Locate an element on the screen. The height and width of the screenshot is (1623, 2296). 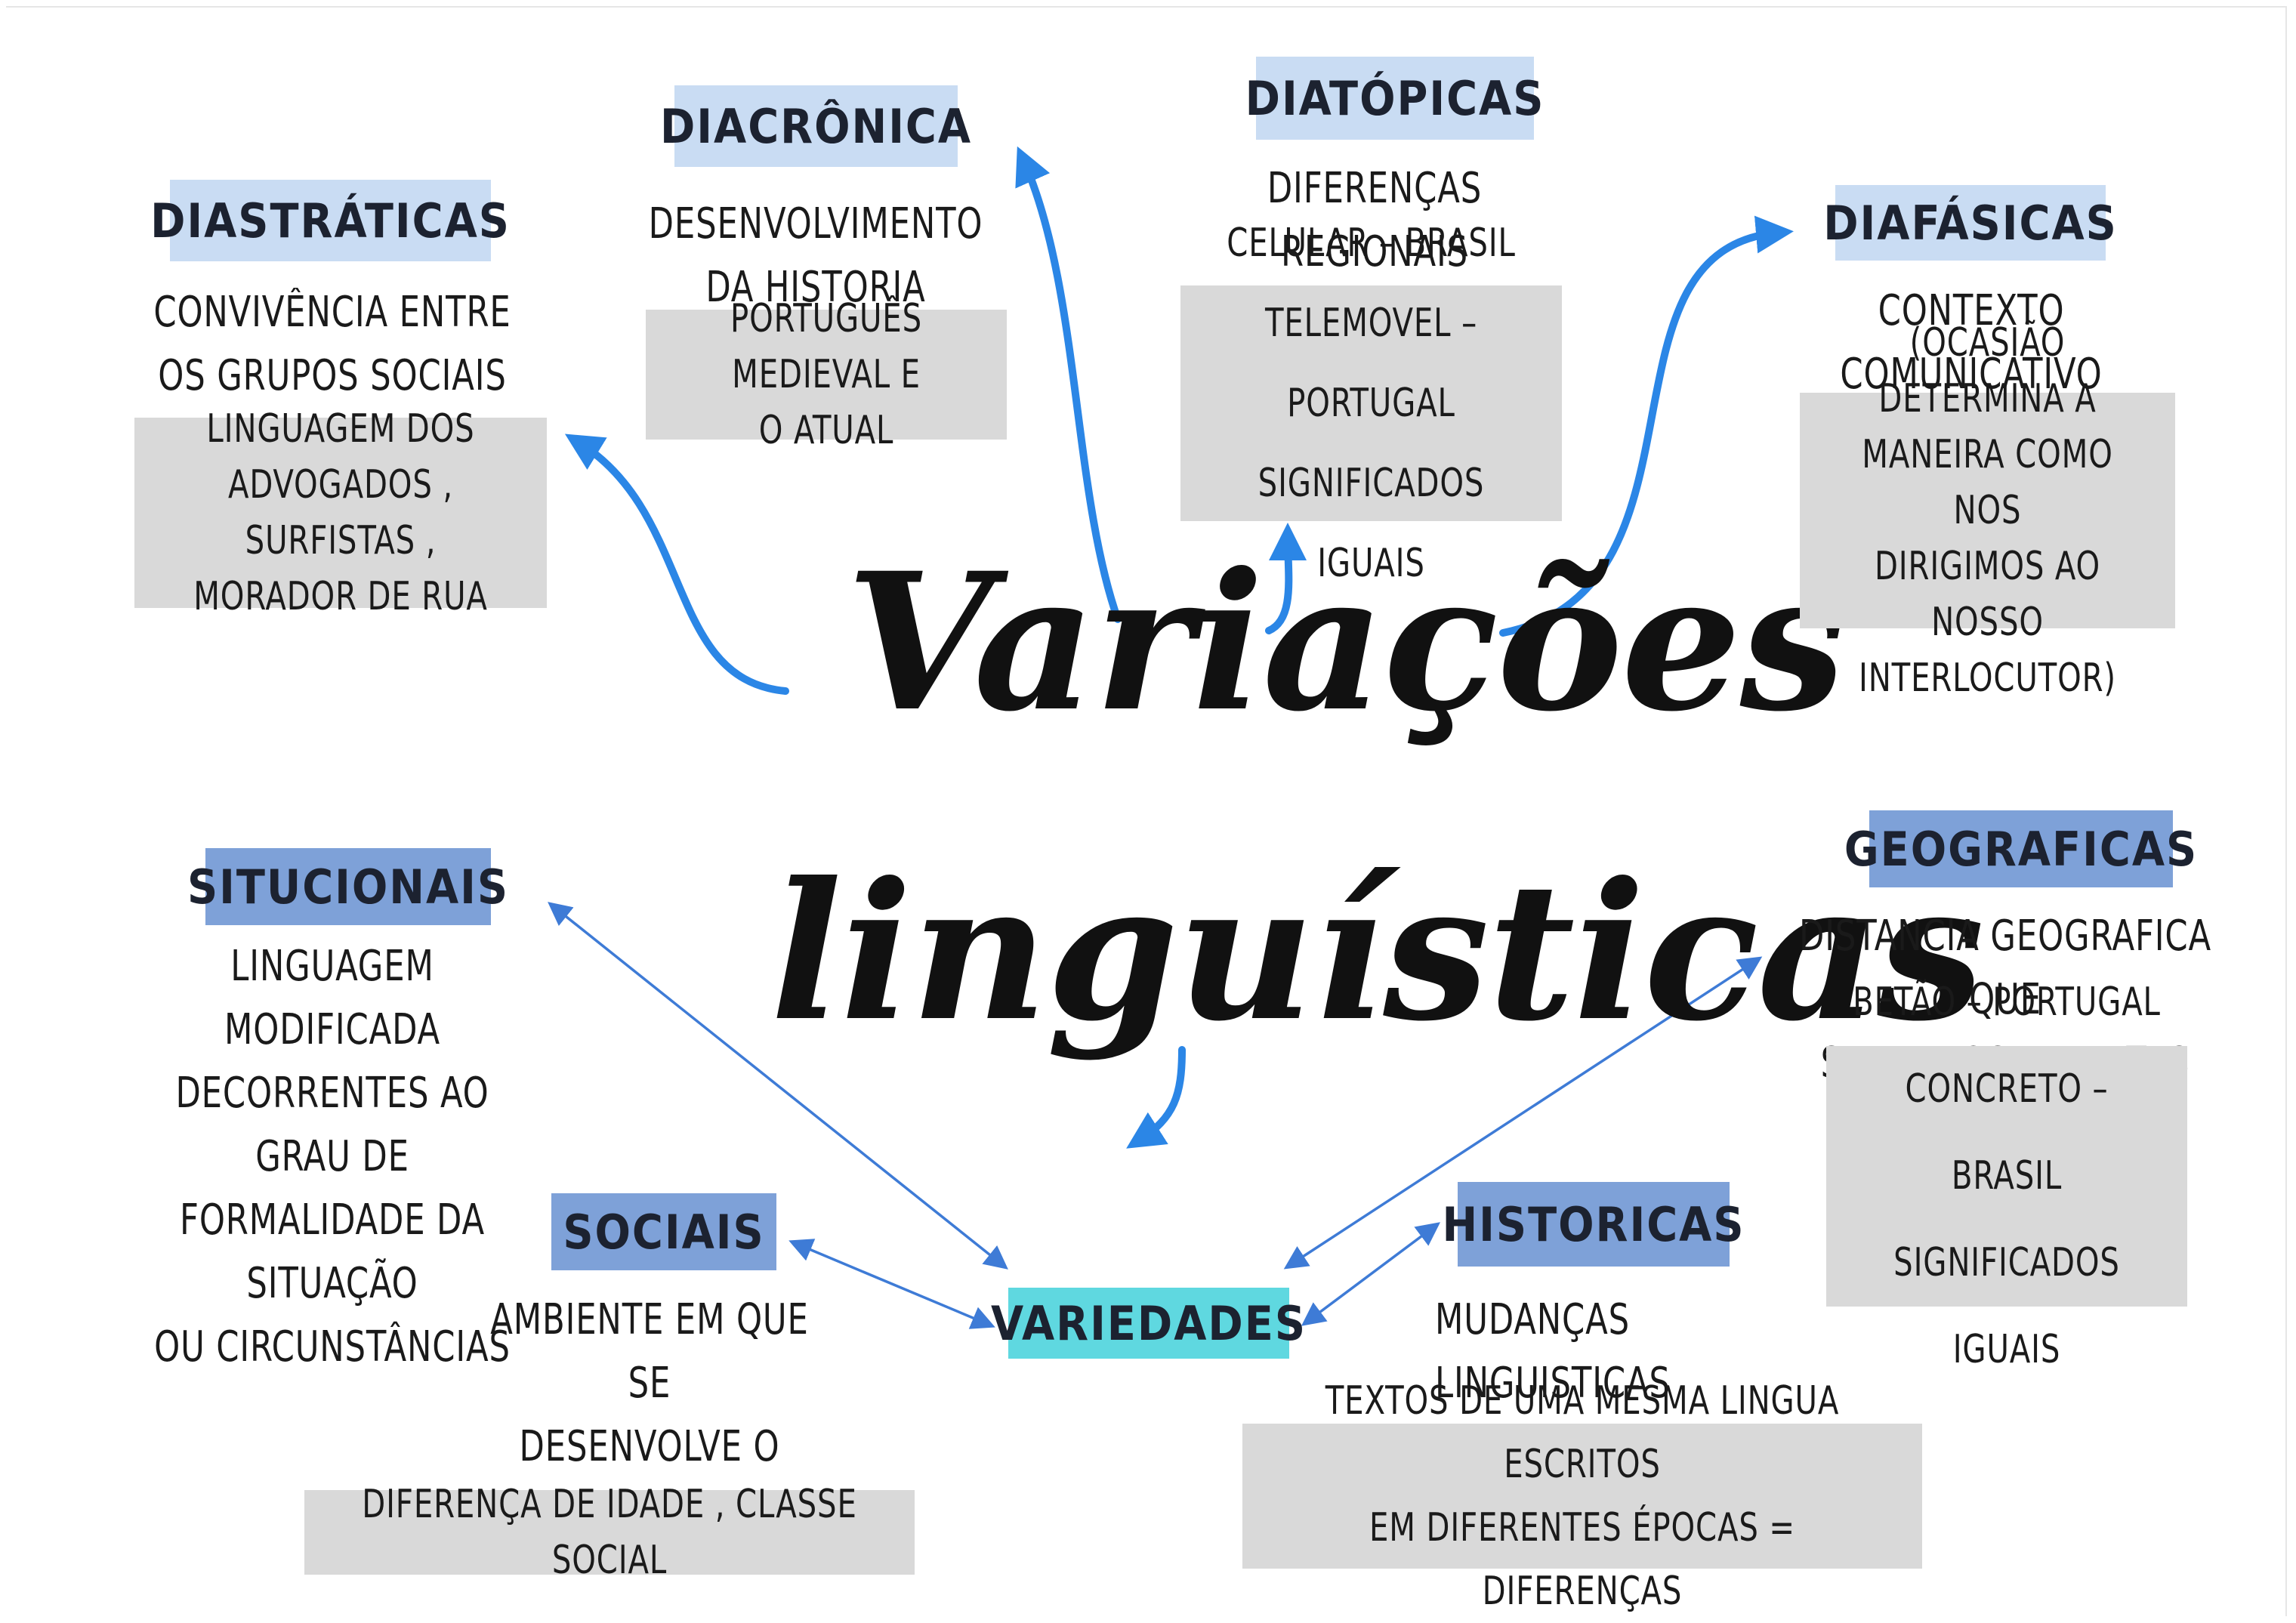
header-variedades: VARIEDADES is located at coordinates (1148, 1323).